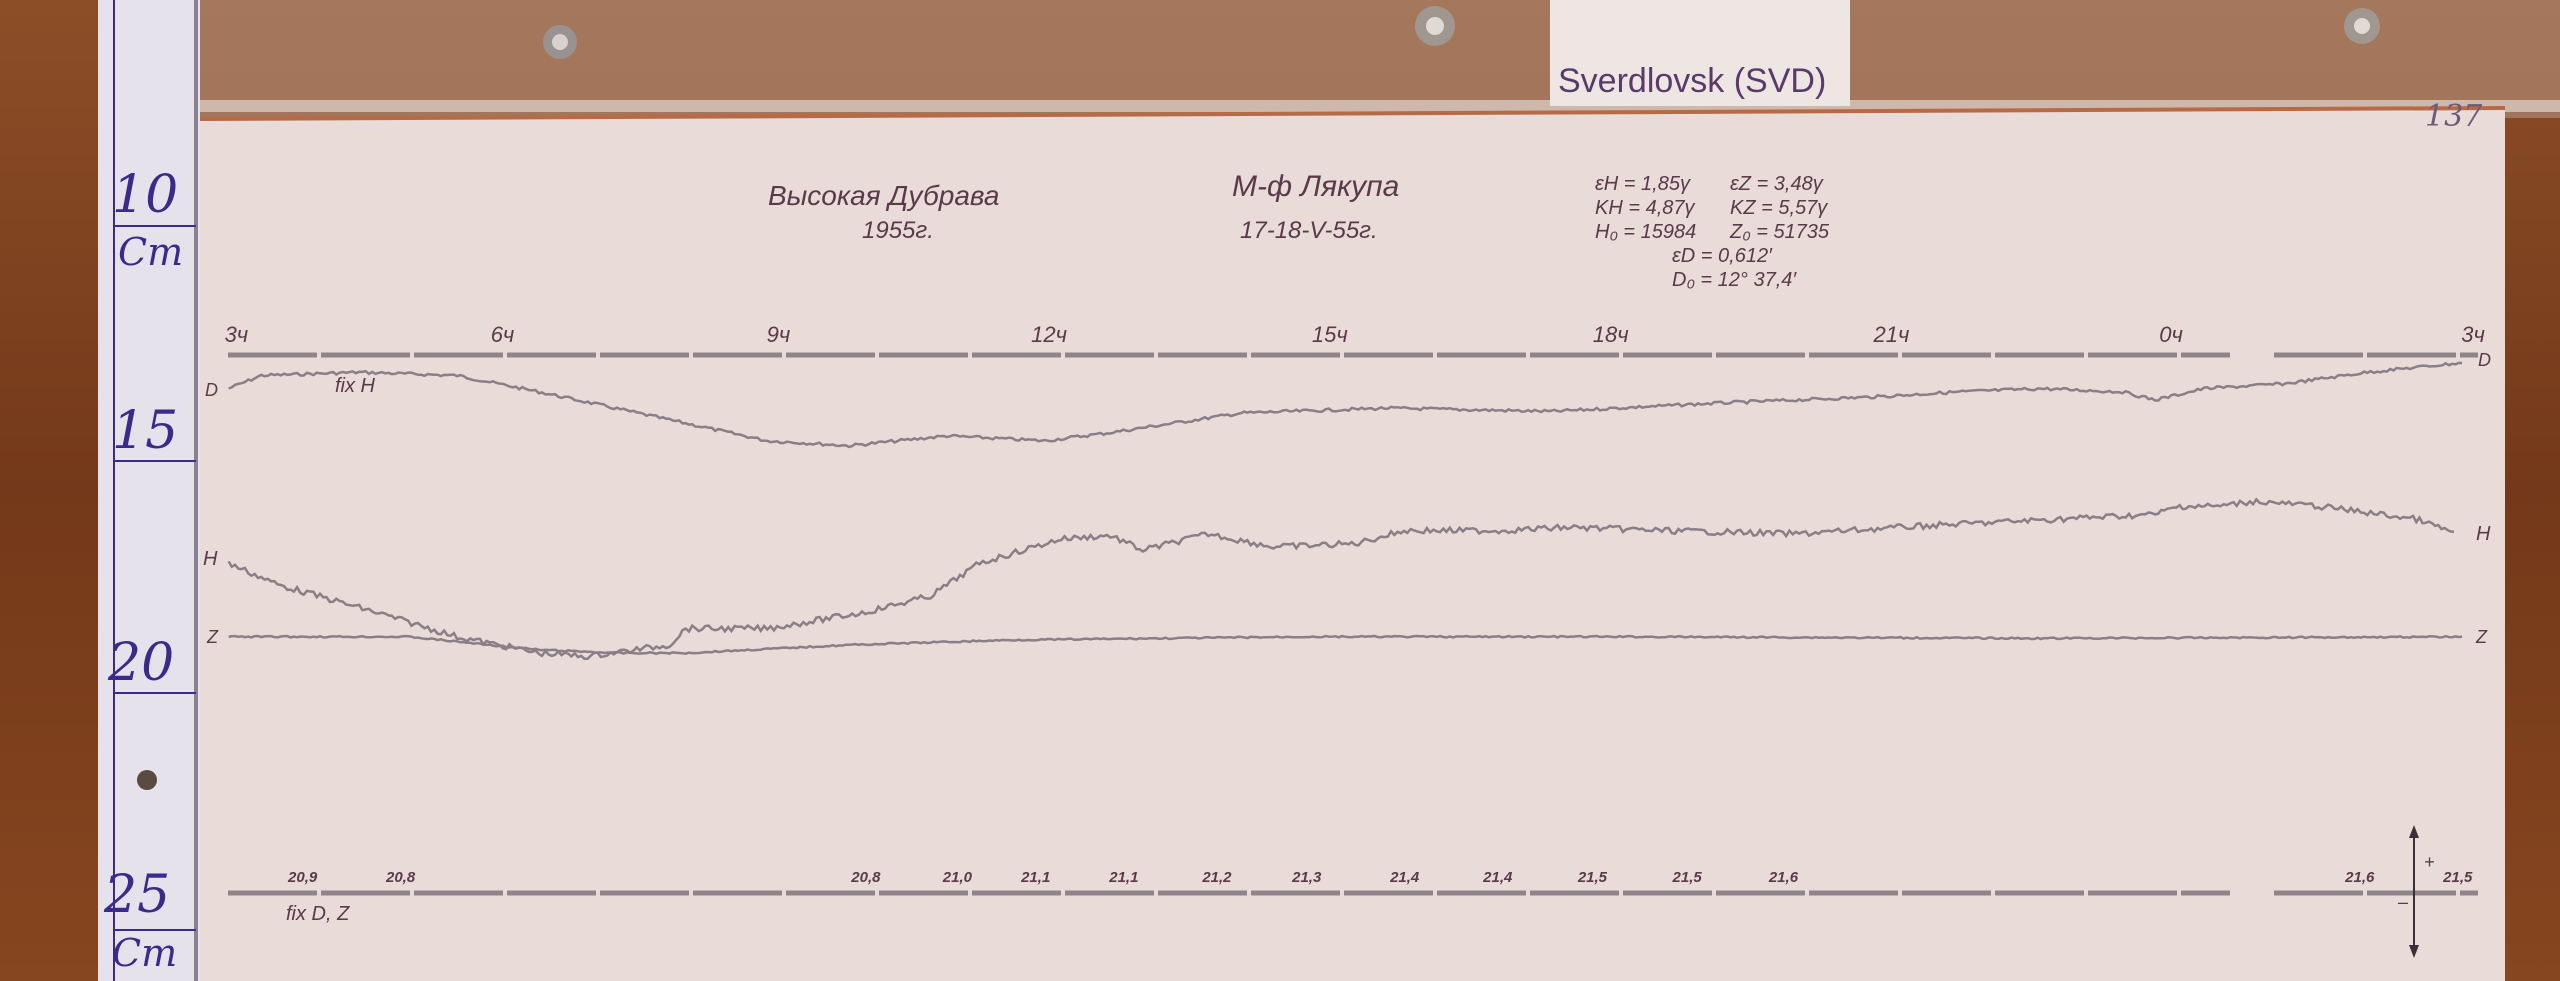 This screenshot has height=981, width=2560. What do you see at coordinates (145, 195) in the screenshot?
I see `ruler-mark-10: 10` at bounding box center [145, 195].